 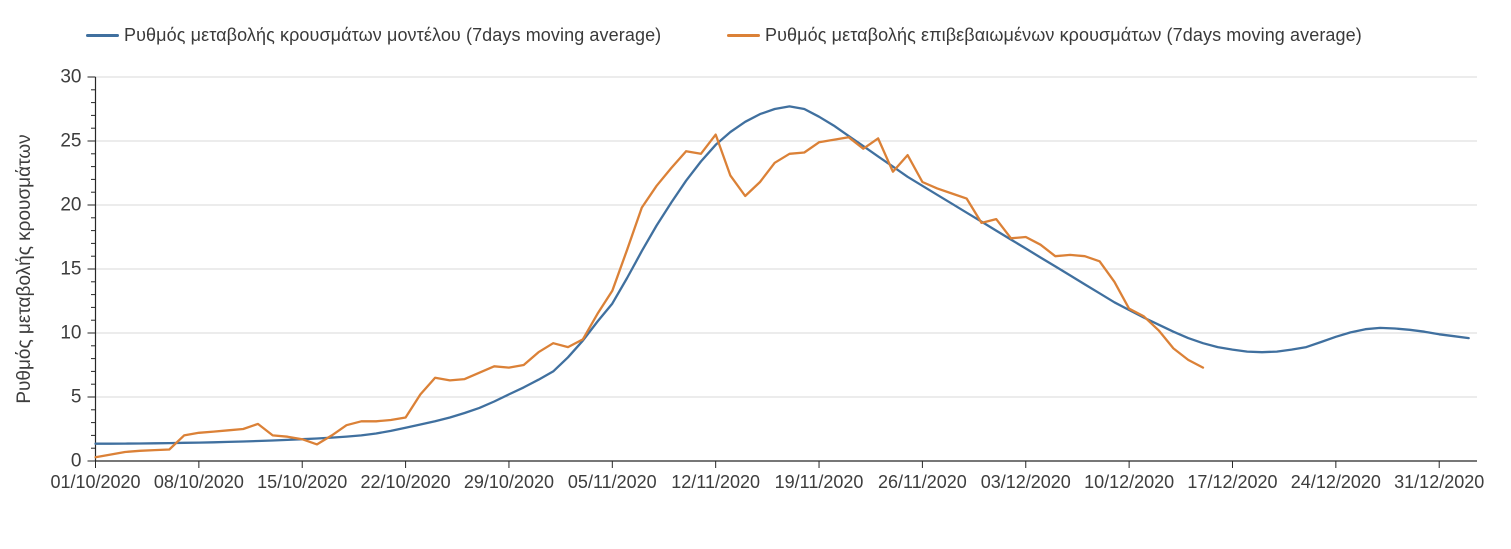 I want to click on y-tick-label: 20, so click(x=70, y=205).